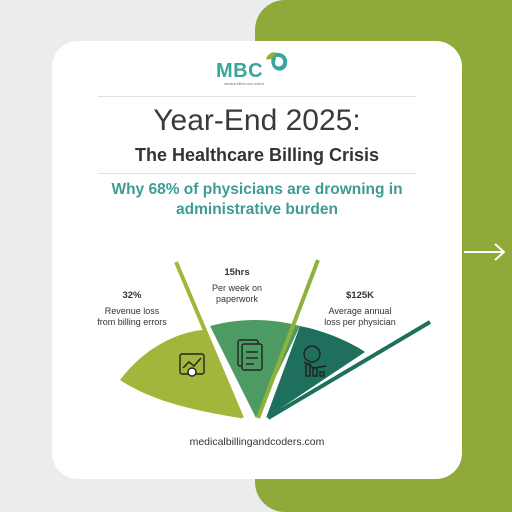  Describe the element at coordinates (360, 295) in the screenshot. I see `stat-value: $125K` at that location.